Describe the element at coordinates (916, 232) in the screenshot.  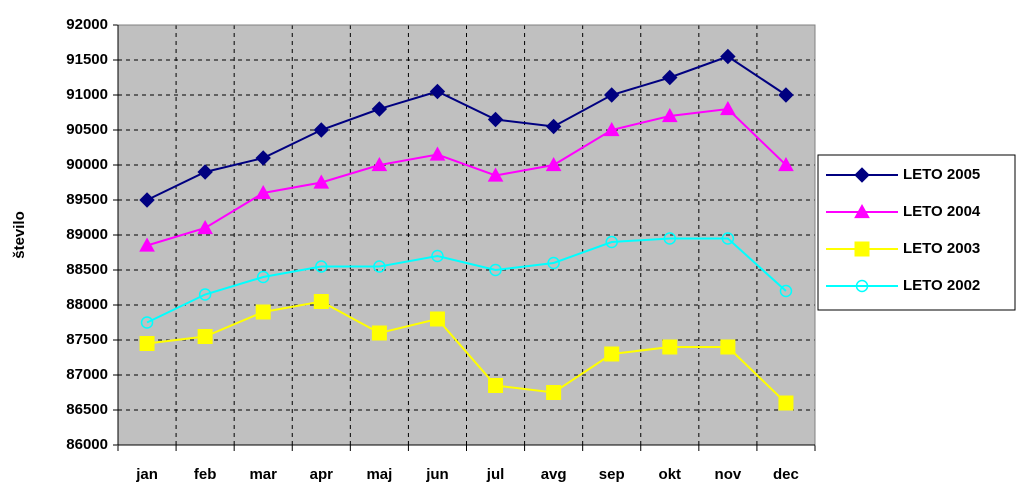
I see `legend` at that location.